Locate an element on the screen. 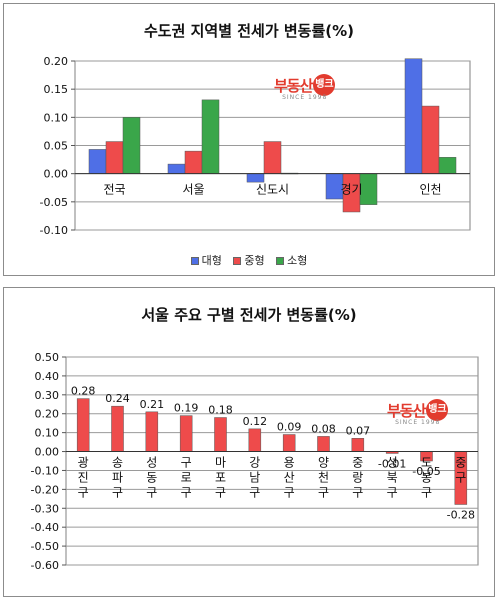  logo-sub-1: SINCE 1998 is located at coordinates (305, 97).